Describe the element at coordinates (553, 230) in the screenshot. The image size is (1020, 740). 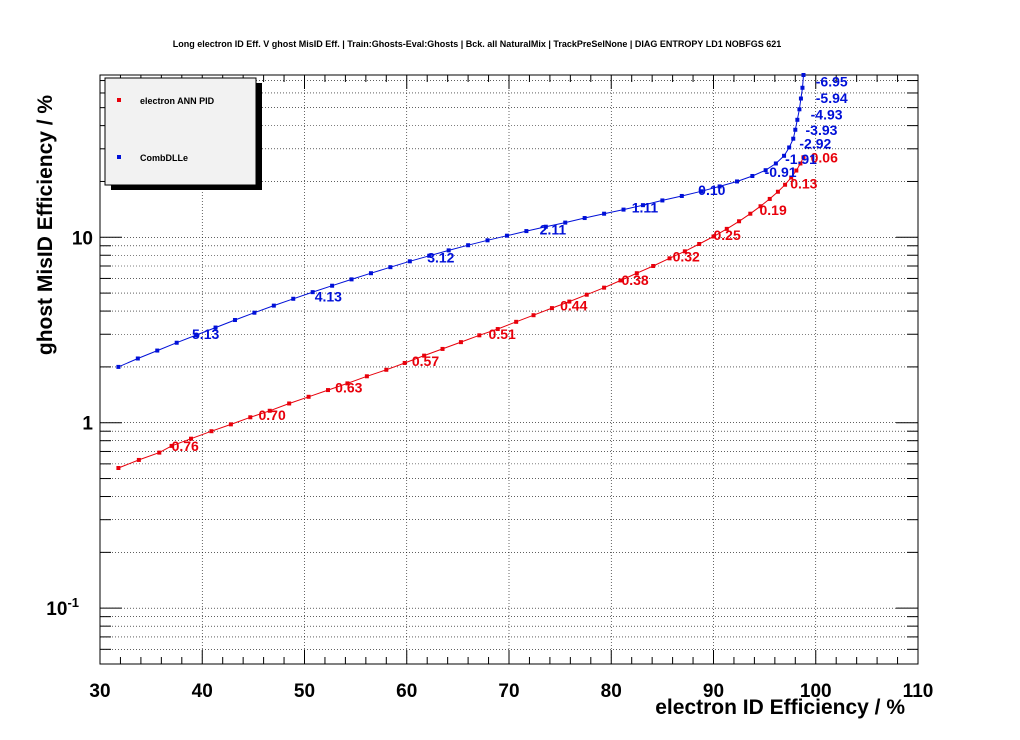
I see `cut-value-label: 2.11` at that location.